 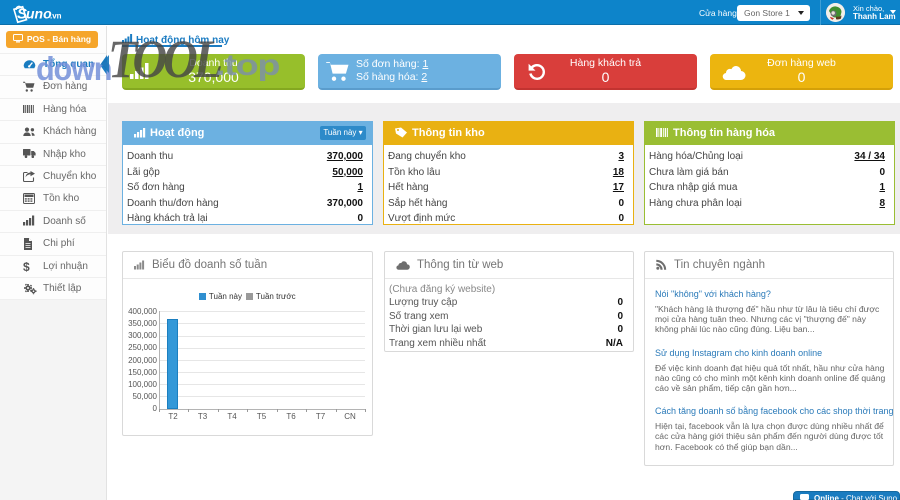 I want to click on svg-text: .vn, so click(x=56, y=16).